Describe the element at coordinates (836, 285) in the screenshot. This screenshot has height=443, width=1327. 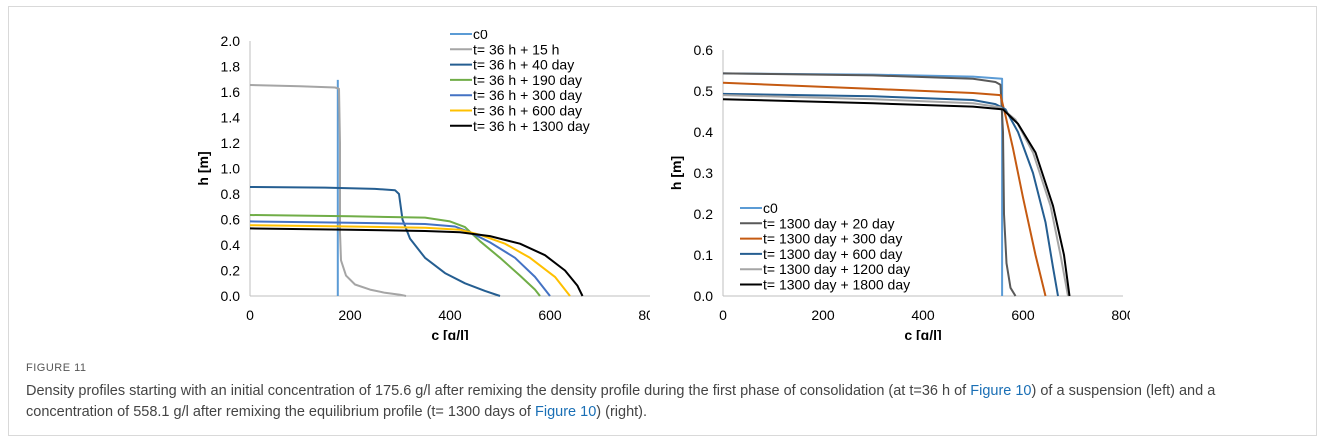
I see `legend-label: t= 1300 day + 1800 day` at that location.